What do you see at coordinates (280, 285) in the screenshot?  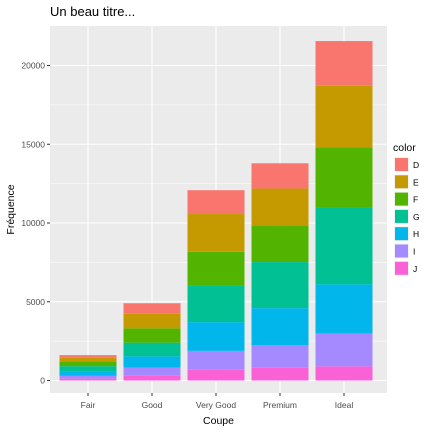 I see `bar-segment-premium-g` at bounding box center [280, 285].